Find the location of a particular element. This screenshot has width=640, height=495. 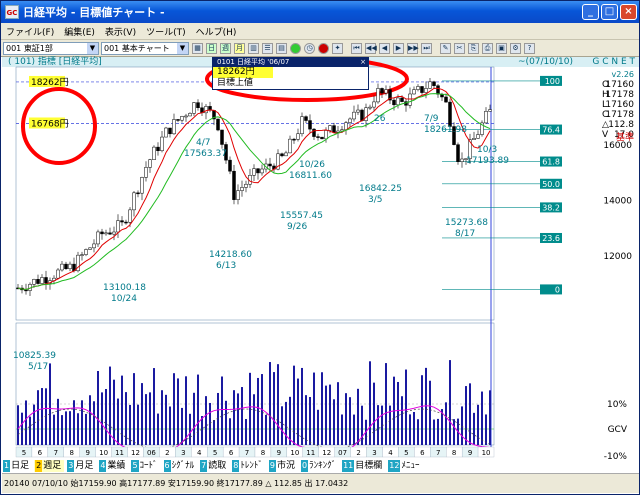

green-circle-icon is located at coordinates (295, 48).